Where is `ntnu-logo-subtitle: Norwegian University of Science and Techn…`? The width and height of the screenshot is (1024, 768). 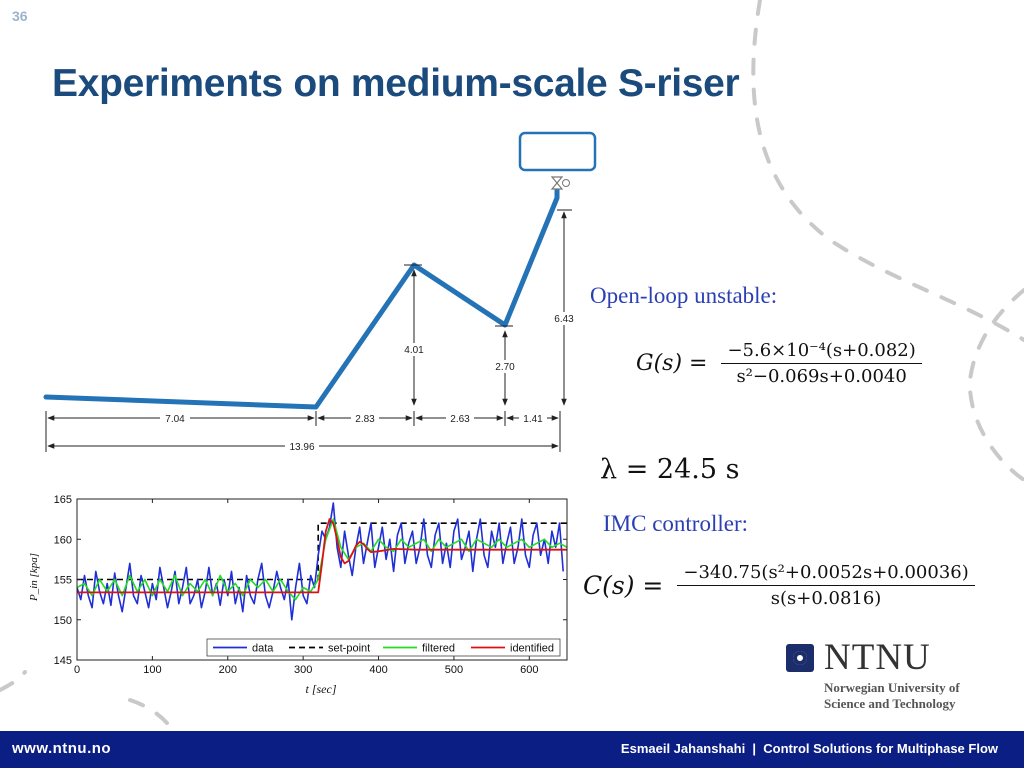
ntnu-logo-subtitle: Norwegian University of Science and Techn… is located at coordinates (892, 695).